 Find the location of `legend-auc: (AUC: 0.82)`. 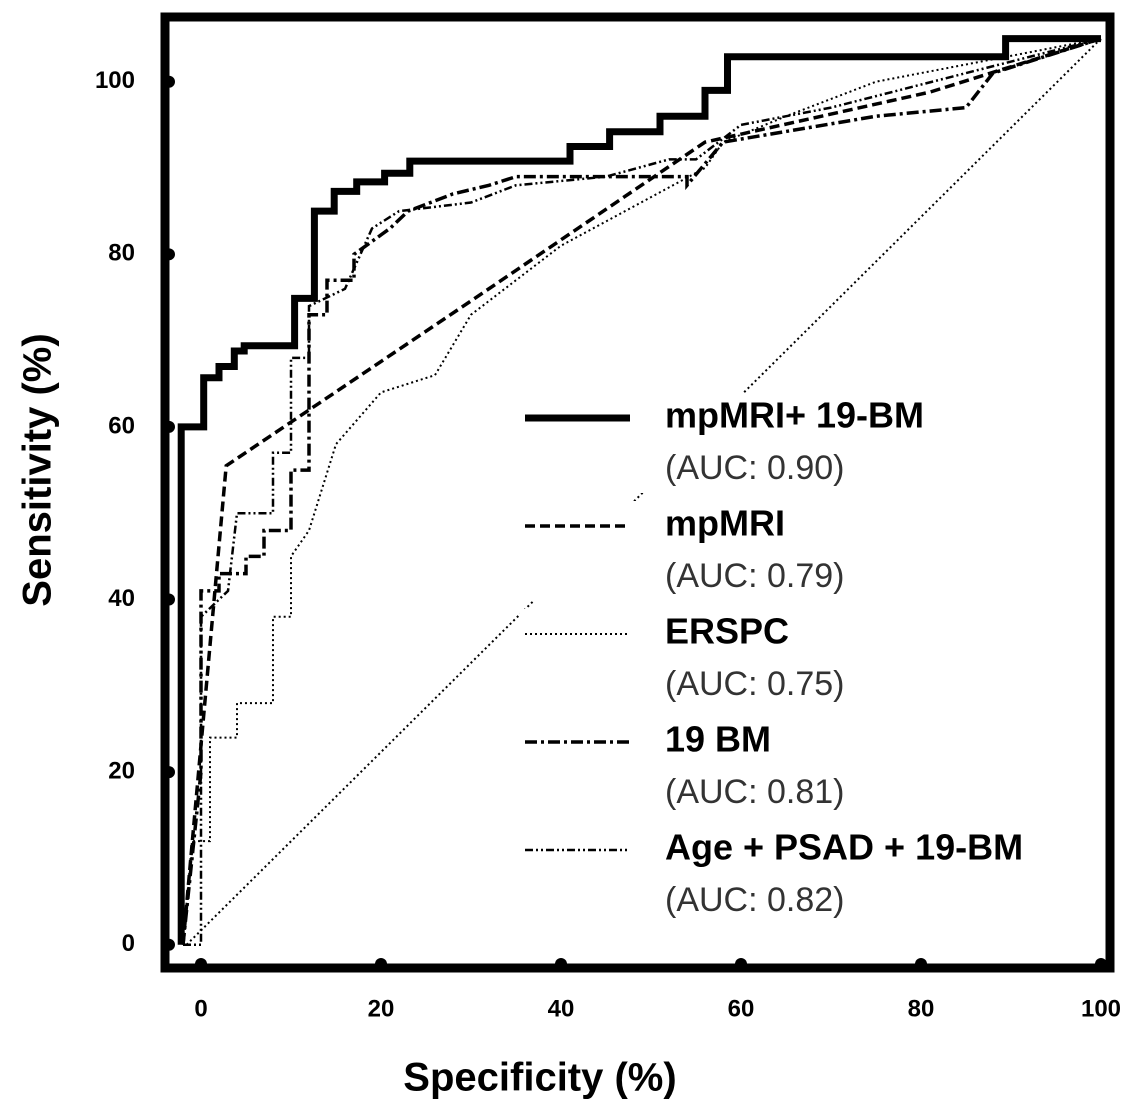

legend-auc: (AUC: 0.82) is located at coordinates (755, 900).